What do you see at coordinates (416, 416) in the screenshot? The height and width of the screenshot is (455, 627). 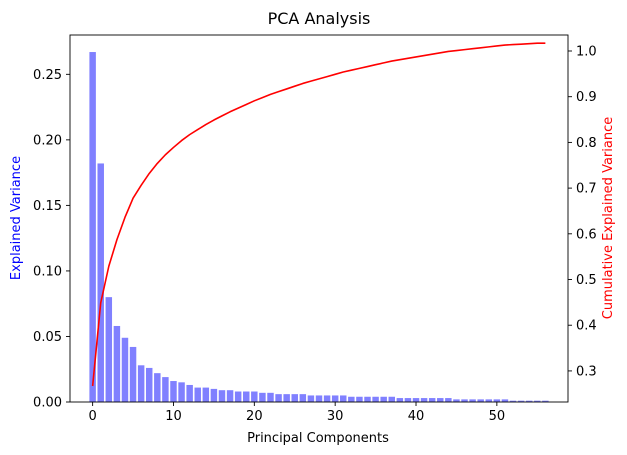 I see `x-tick-label: 40` at bounding box center [416, 416].